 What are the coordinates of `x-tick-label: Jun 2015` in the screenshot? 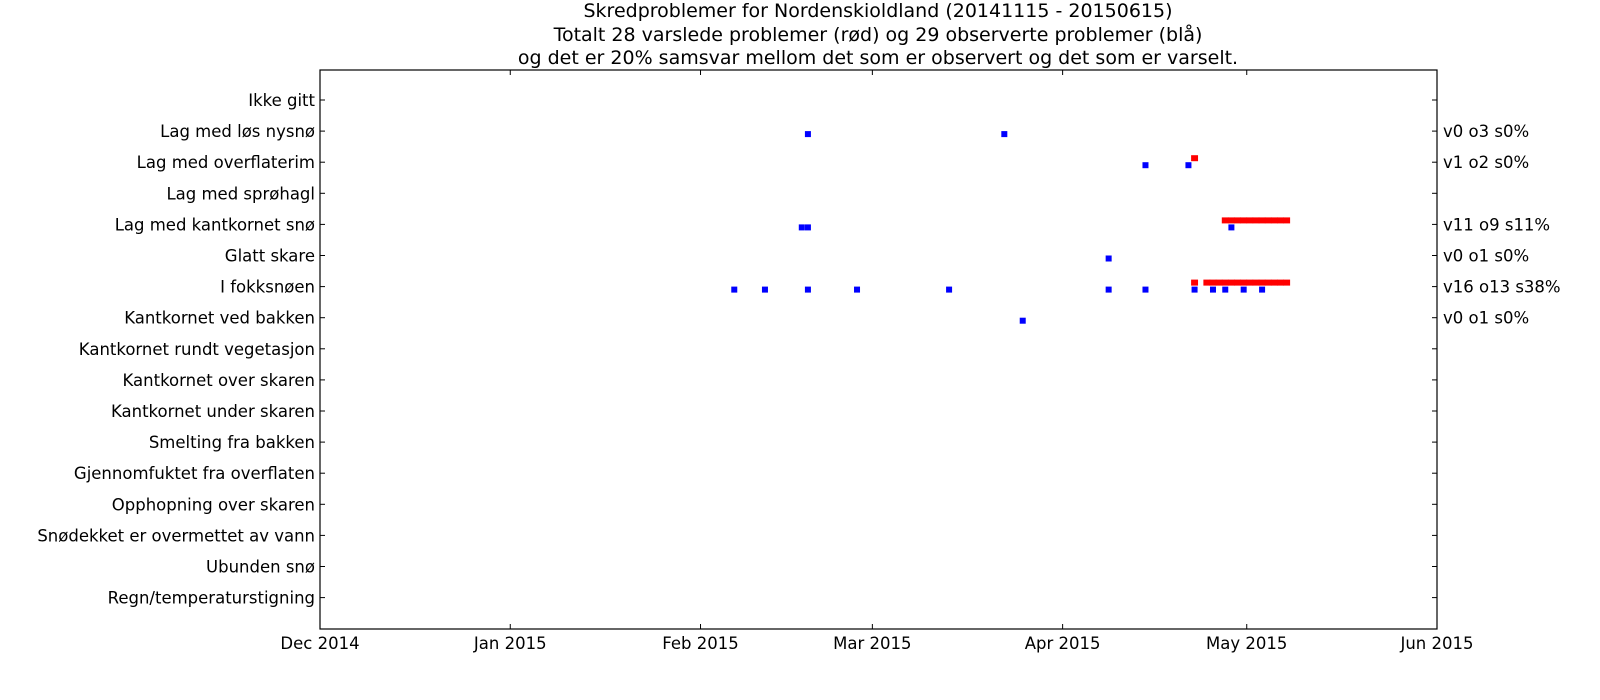 It's located at (1436, 643).